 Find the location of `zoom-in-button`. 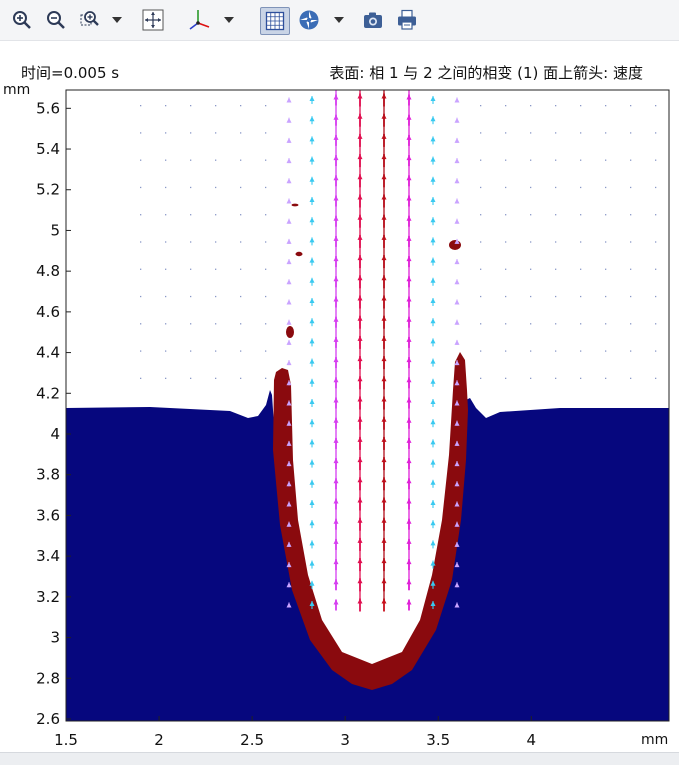

zoom-in-button is located at coordinates (22, 20).